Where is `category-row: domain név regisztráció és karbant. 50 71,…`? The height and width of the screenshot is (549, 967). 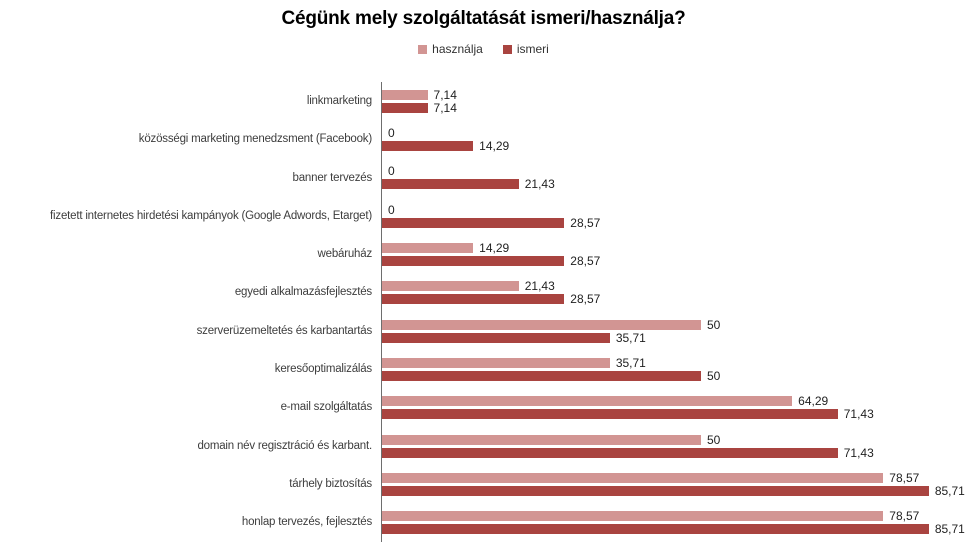 category-row: domain név regisztráció és karbant. 50 71,… is located at coordinates (483, 446).